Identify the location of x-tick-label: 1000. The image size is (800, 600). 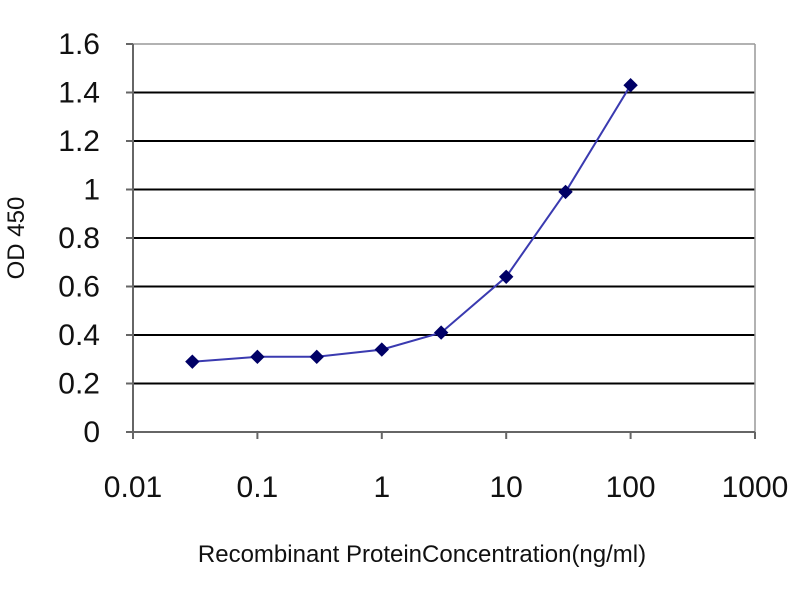
(755, 487).